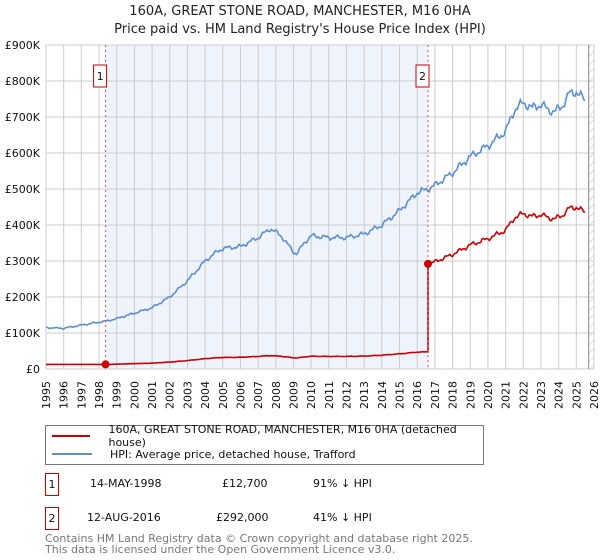  I want to click on x-tick-label: 2018, so click(453, 395).